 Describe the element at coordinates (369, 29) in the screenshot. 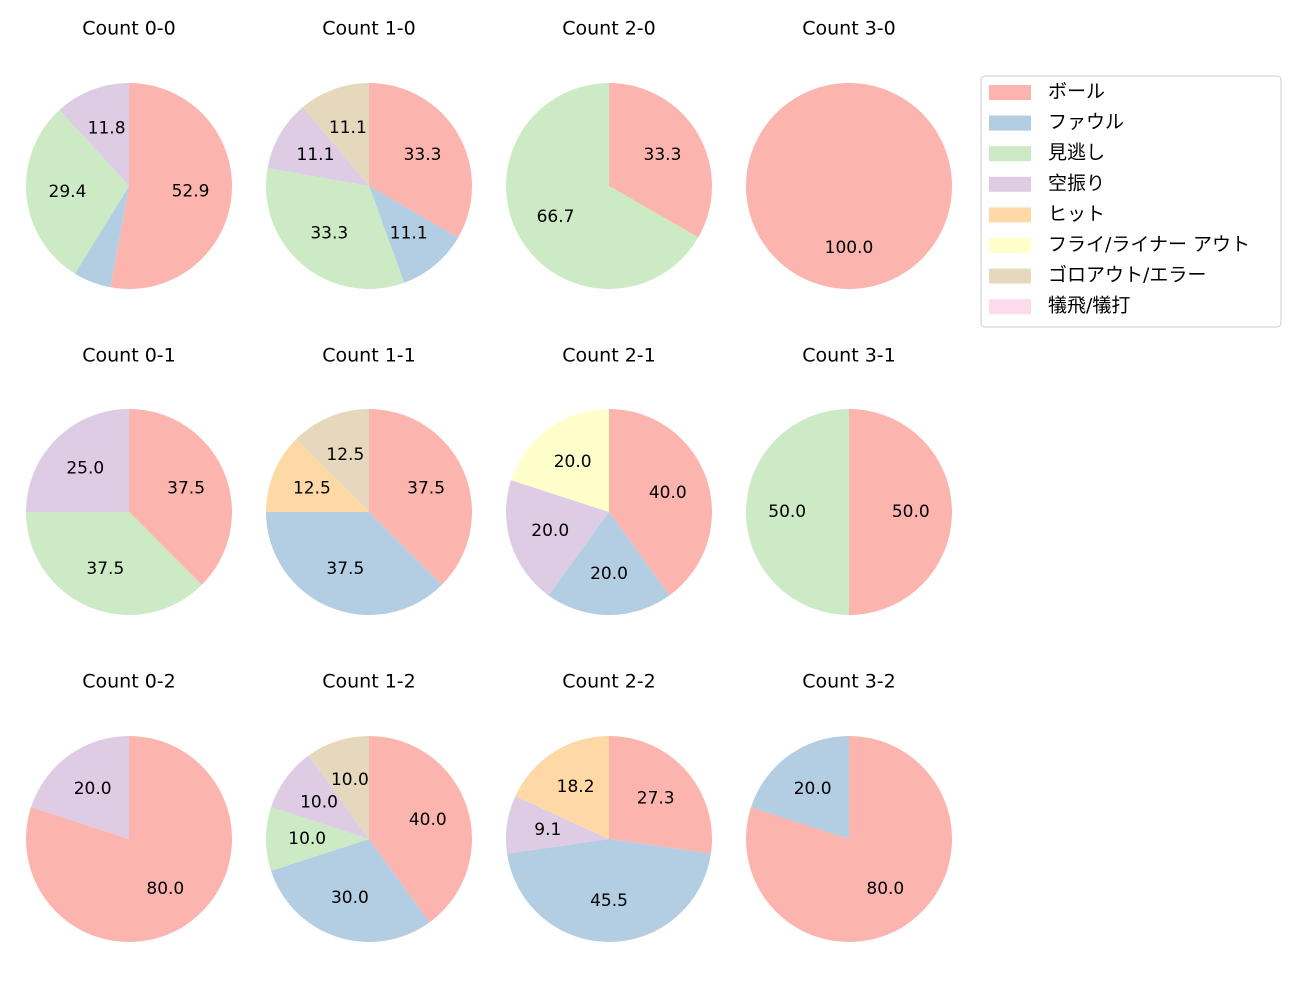

I see `chart-title: Count 1-0` at that location.